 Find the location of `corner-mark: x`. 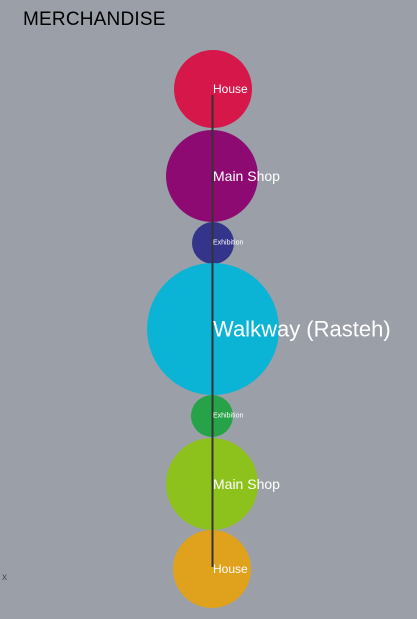

corner-mark: x is located at coordinates (4, 577).